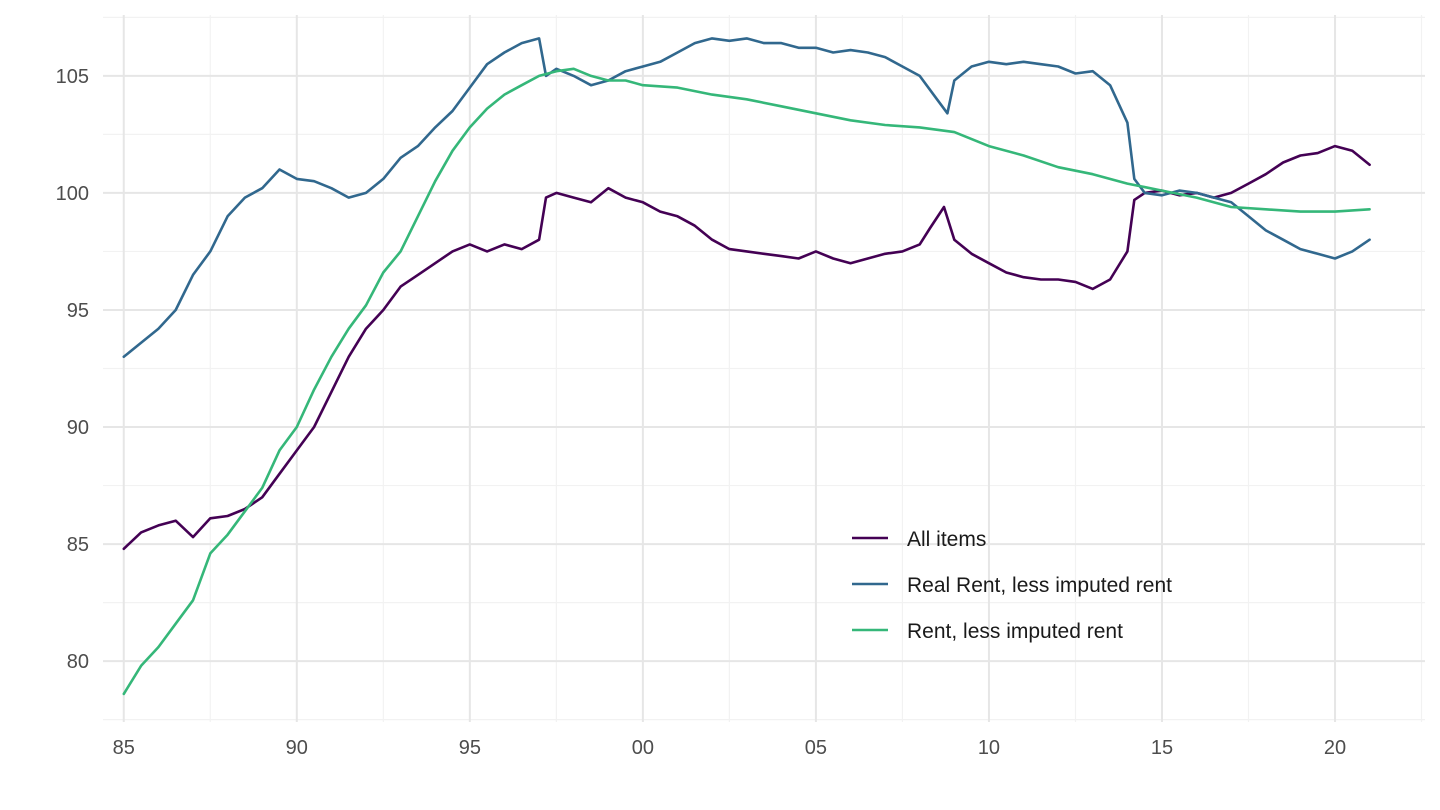 This screenshot has height=810, width=1440. What do you see at coordinates (1162, 748) in the screenshot?
I see `x-tick-label: 15` at bounding box center [1162, 748].